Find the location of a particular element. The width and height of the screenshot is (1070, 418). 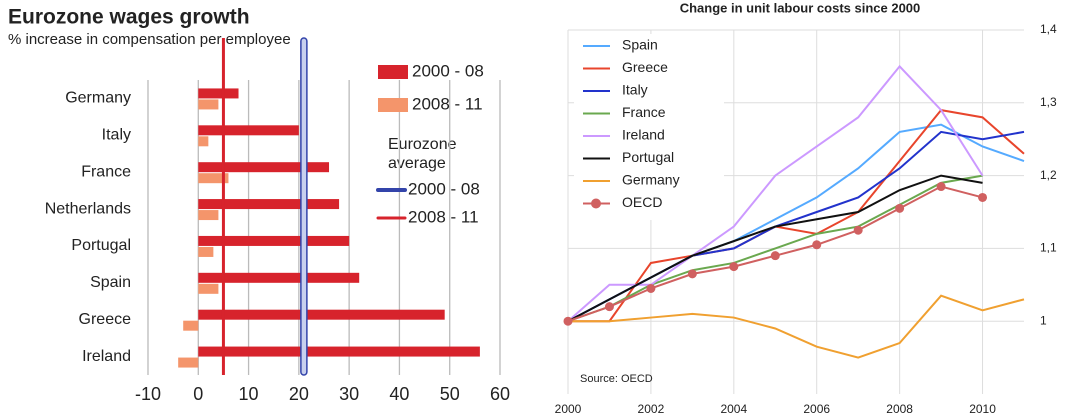

y-tick-label: 1,3 is located at coordinates (1048, 102).